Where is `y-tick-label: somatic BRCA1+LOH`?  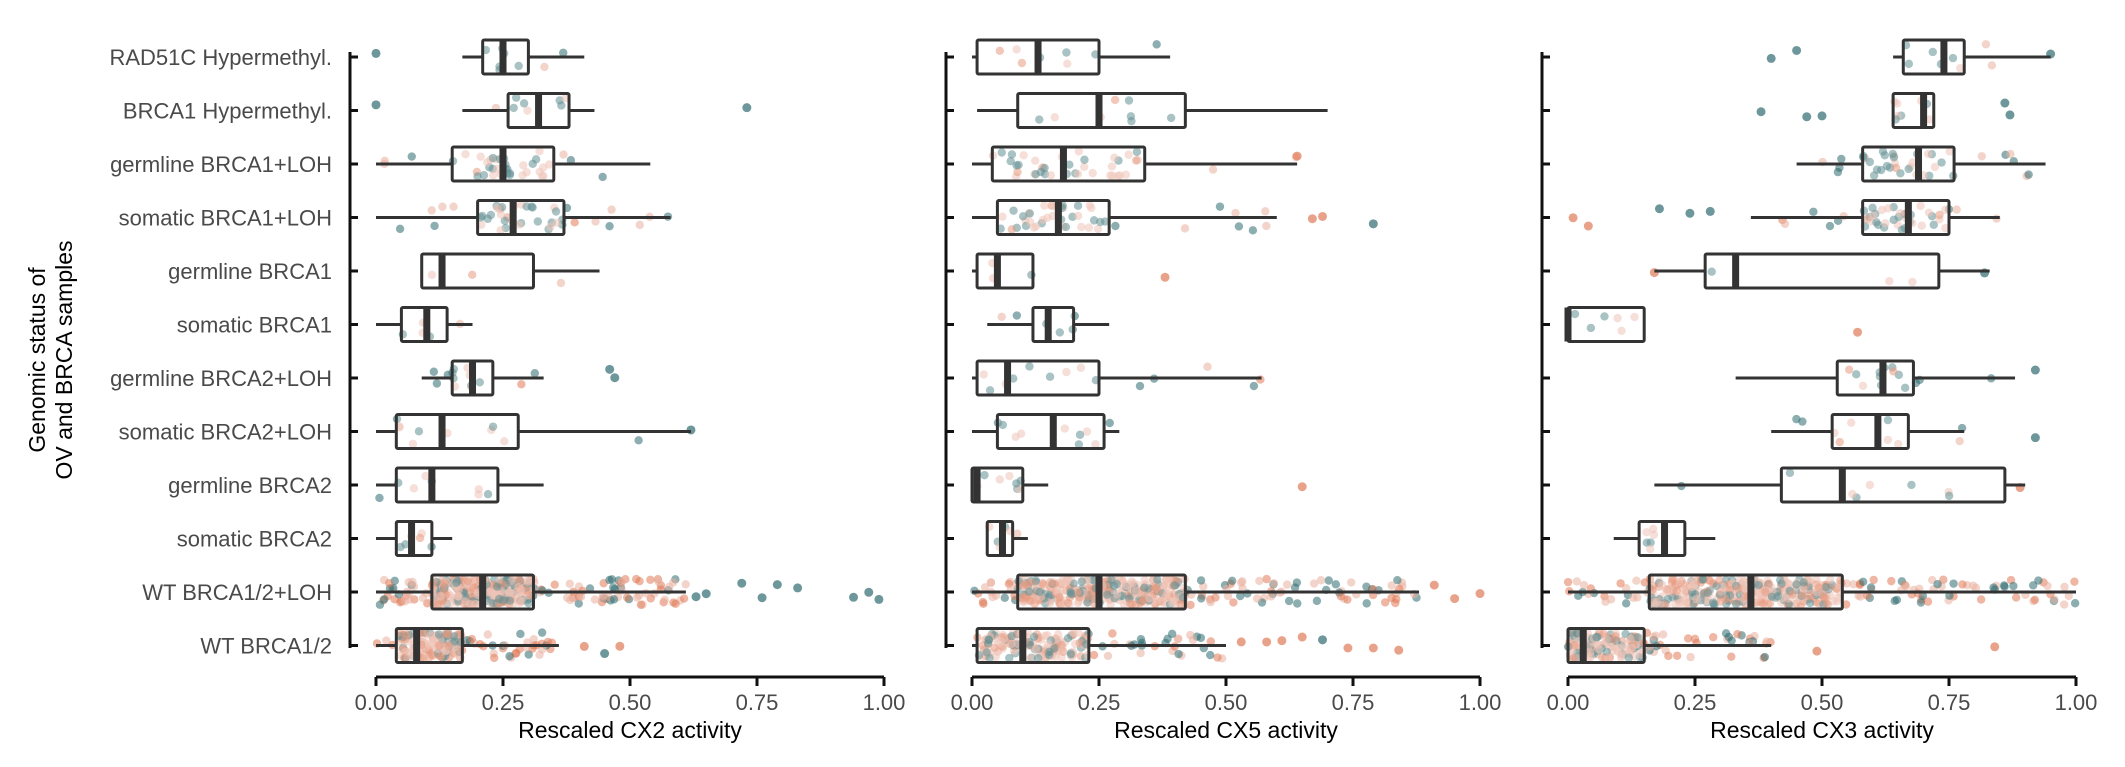 y-tick-label: somatic BRCA1+LOH is located at coordinates (225, 218).